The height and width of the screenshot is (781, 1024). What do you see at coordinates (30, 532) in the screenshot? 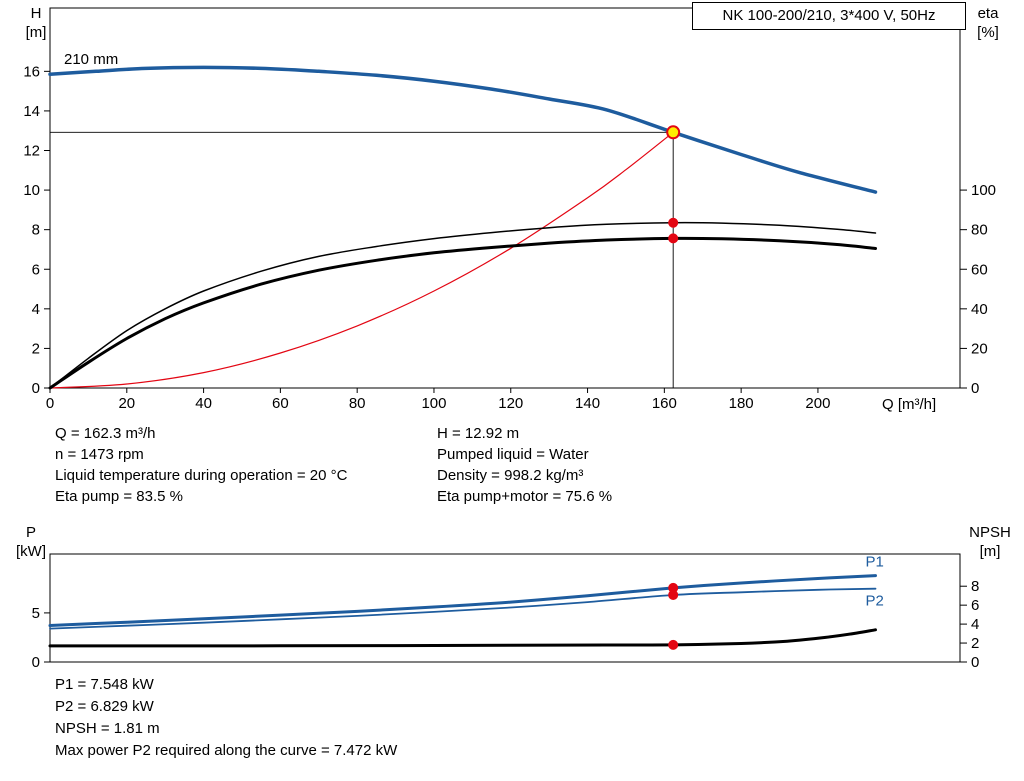
I see `p-axis-symbol: P` at bounding box center [30, 532].